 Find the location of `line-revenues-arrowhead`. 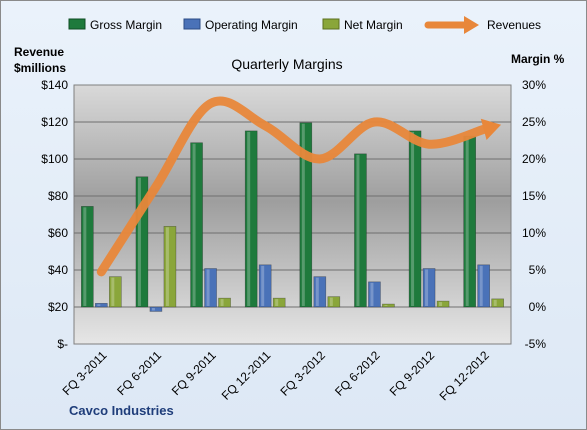

line-revenues-arrowhead is located at coordinates (491, 129).